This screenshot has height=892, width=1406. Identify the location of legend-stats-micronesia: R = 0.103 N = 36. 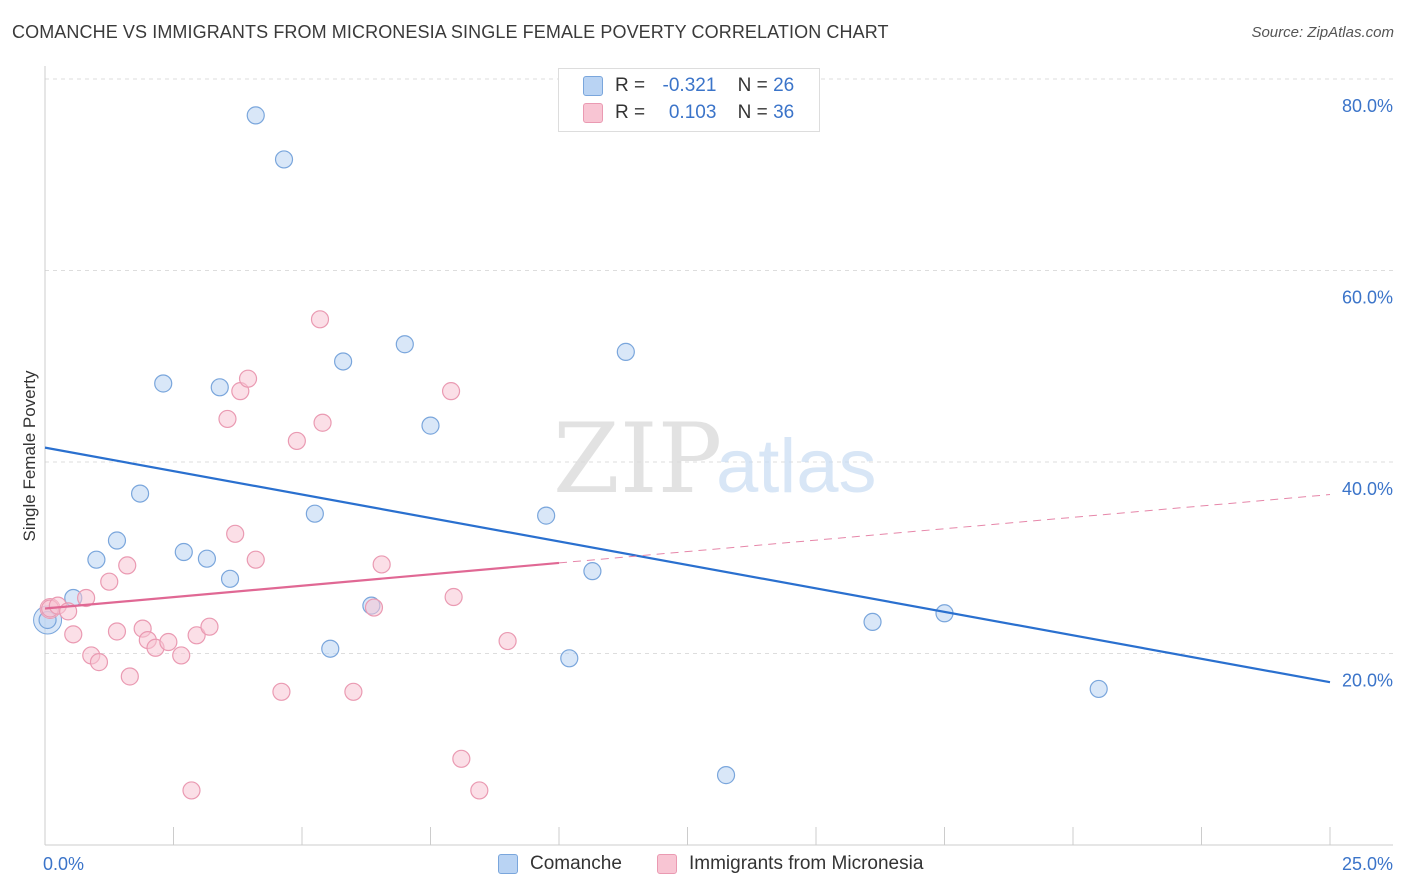
(704, 113).